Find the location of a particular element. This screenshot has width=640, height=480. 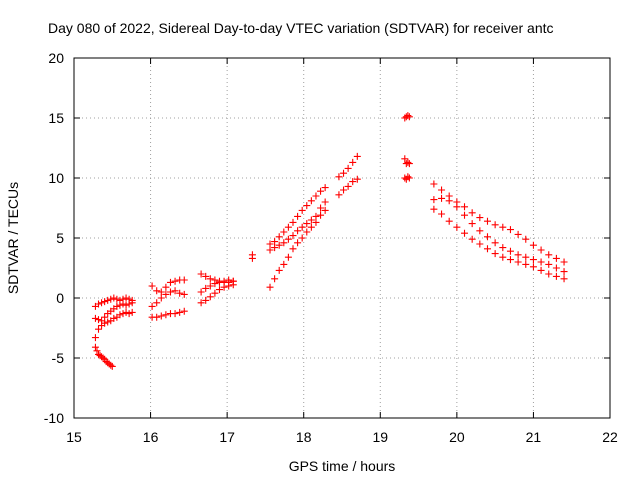

y-tick-label: 10 is located at coordinates (56, 178).